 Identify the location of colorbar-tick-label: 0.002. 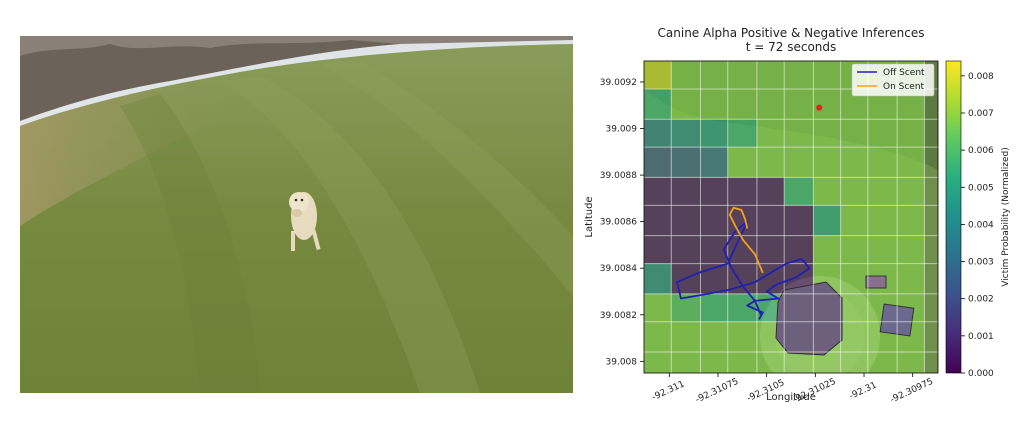
(981, 300).